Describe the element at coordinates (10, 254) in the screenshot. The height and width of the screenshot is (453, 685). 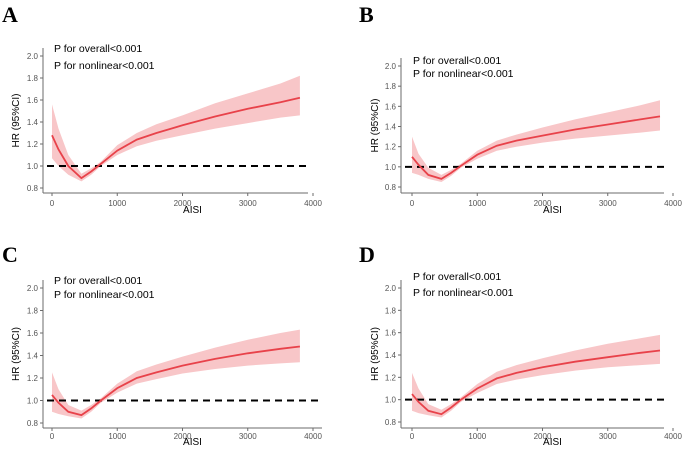
I see `panel-letter: C` at that location.